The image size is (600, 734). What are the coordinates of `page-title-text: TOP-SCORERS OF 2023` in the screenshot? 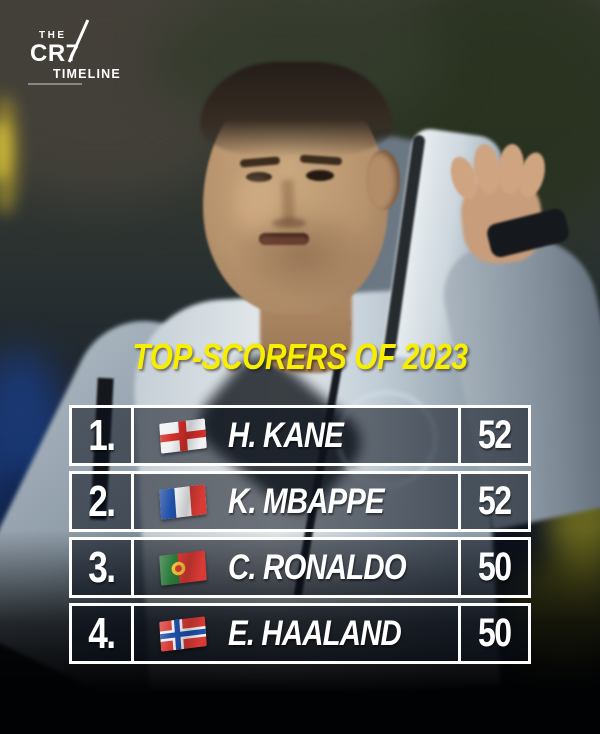 It's located at (300, 356).